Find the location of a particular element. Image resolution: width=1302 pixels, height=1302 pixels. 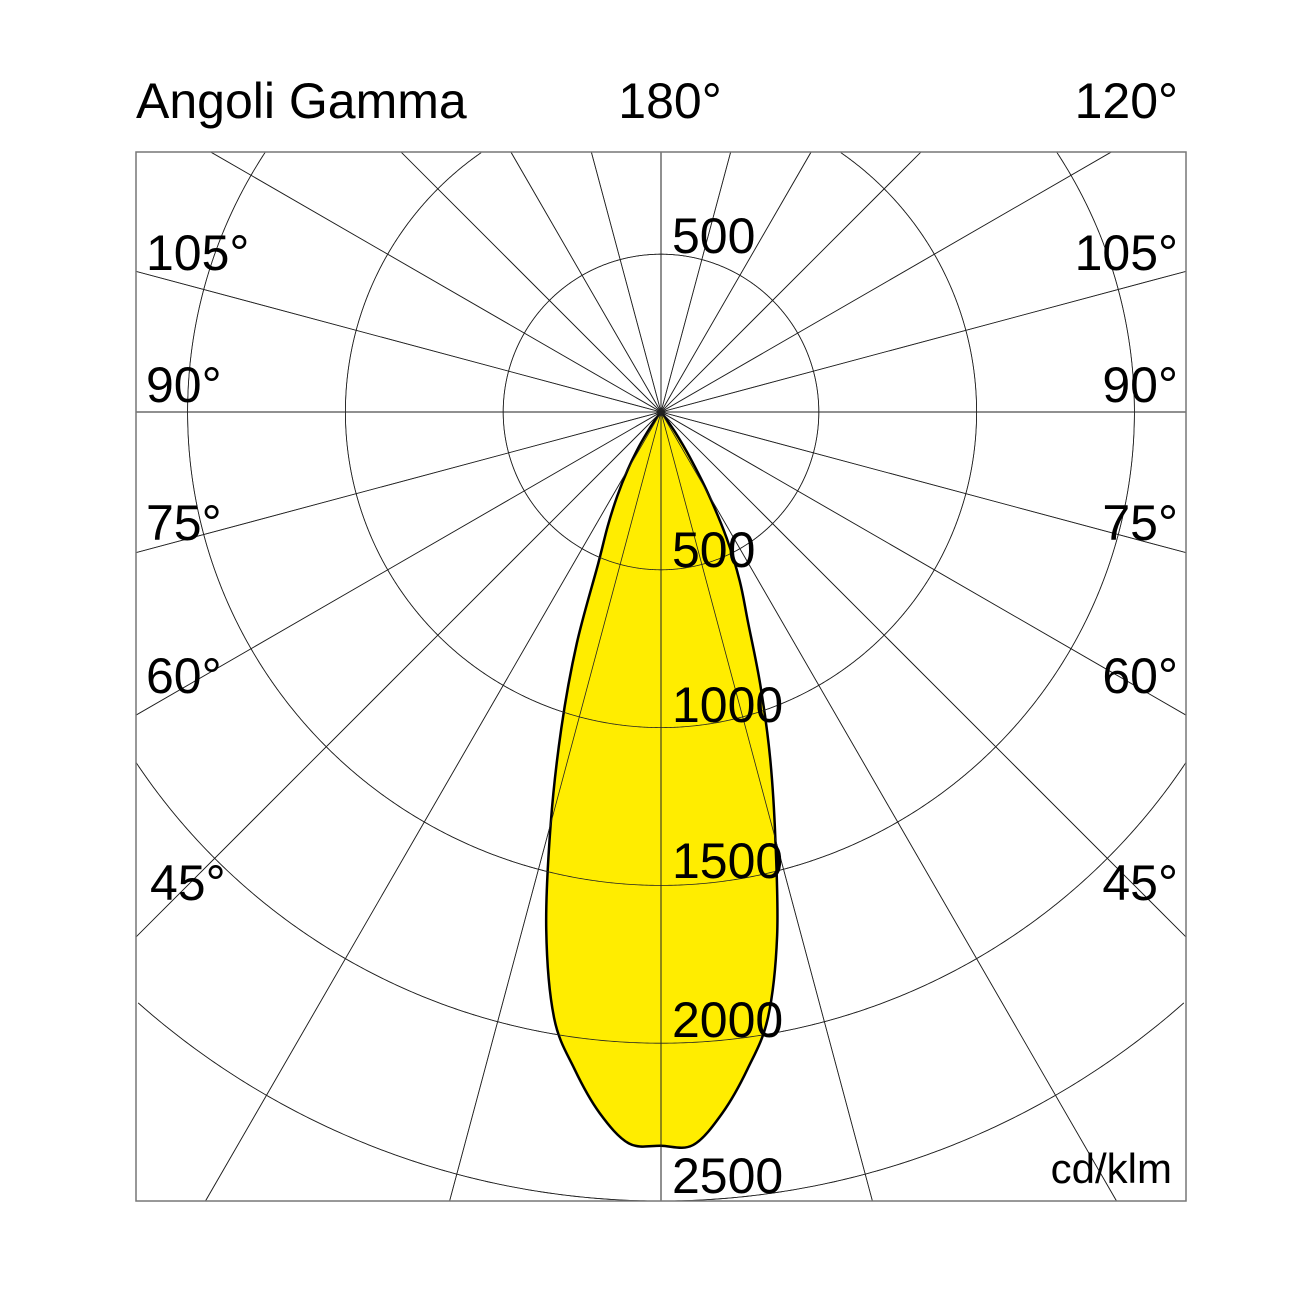

light-distribution-curve is located at coordinates (661, 780).